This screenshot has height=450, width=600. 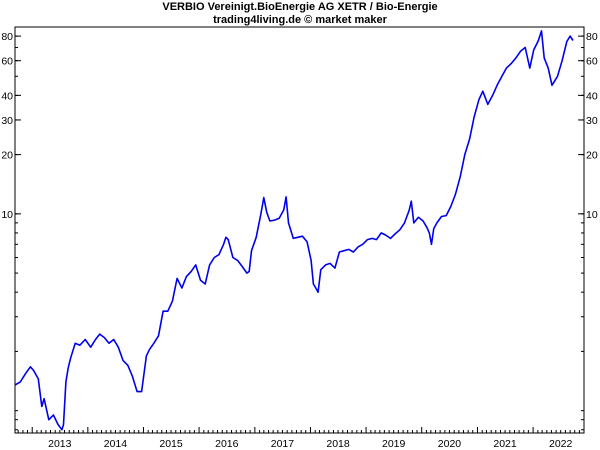 What do you see at coordinates (394, 444) in the screenshot?
I see `x-tick-label: 2019` at bounding box center [394, 444].